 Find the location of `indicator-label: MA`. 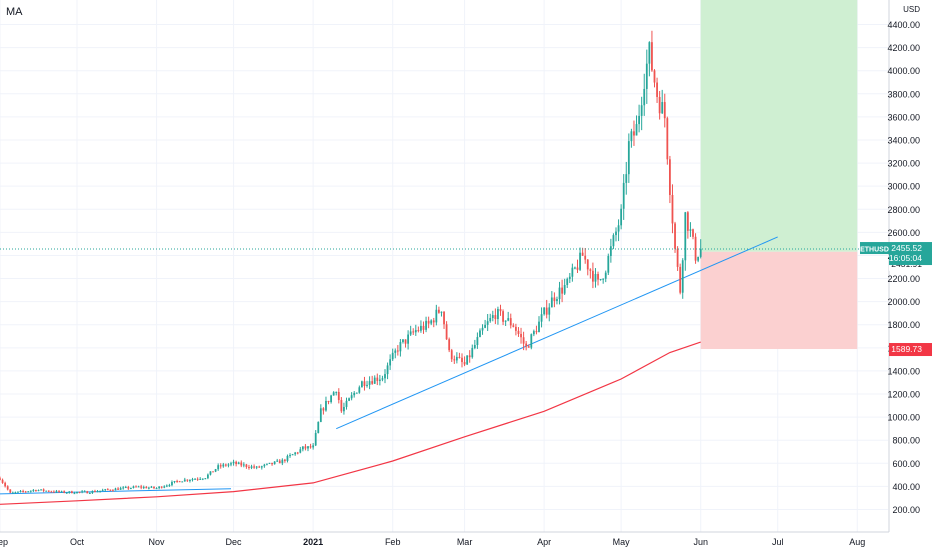

indicator-label: MA is located at coordinates (14, 12).